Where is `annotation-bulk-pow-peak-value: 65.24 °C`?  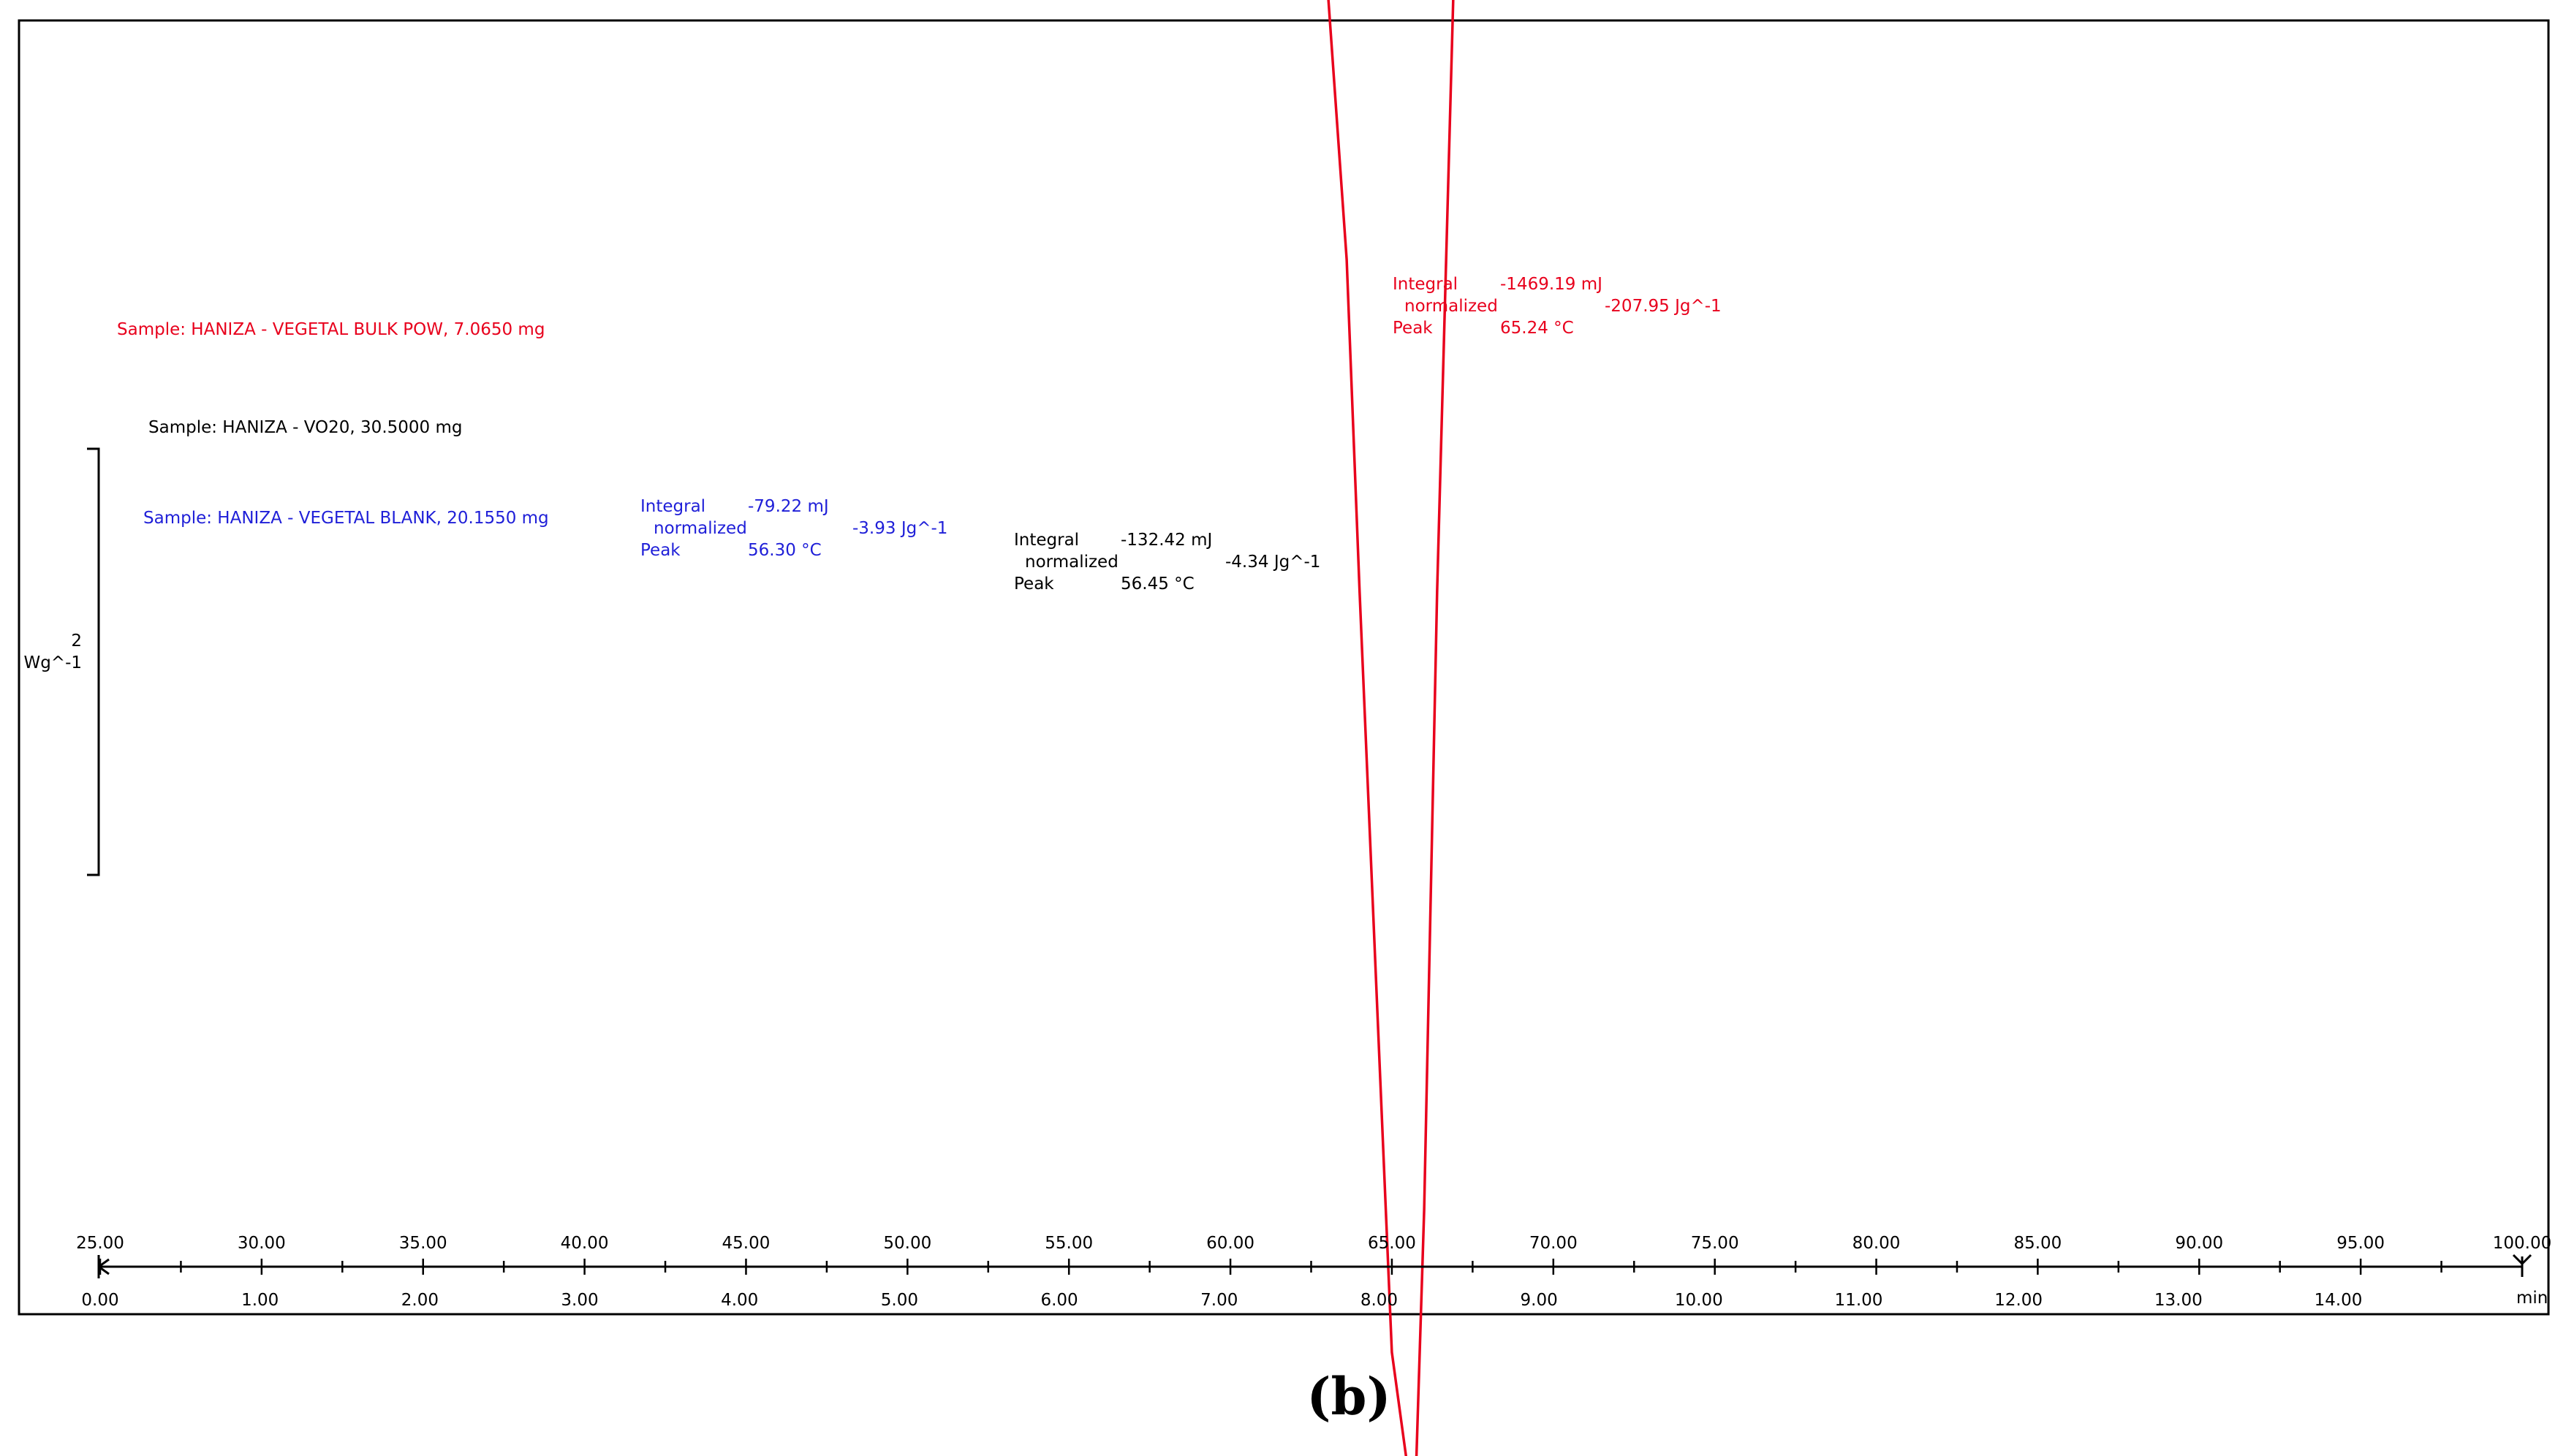 annotation-bulk-pow-peak-value: 65.24 °C is located at coordinates (1537, 328).